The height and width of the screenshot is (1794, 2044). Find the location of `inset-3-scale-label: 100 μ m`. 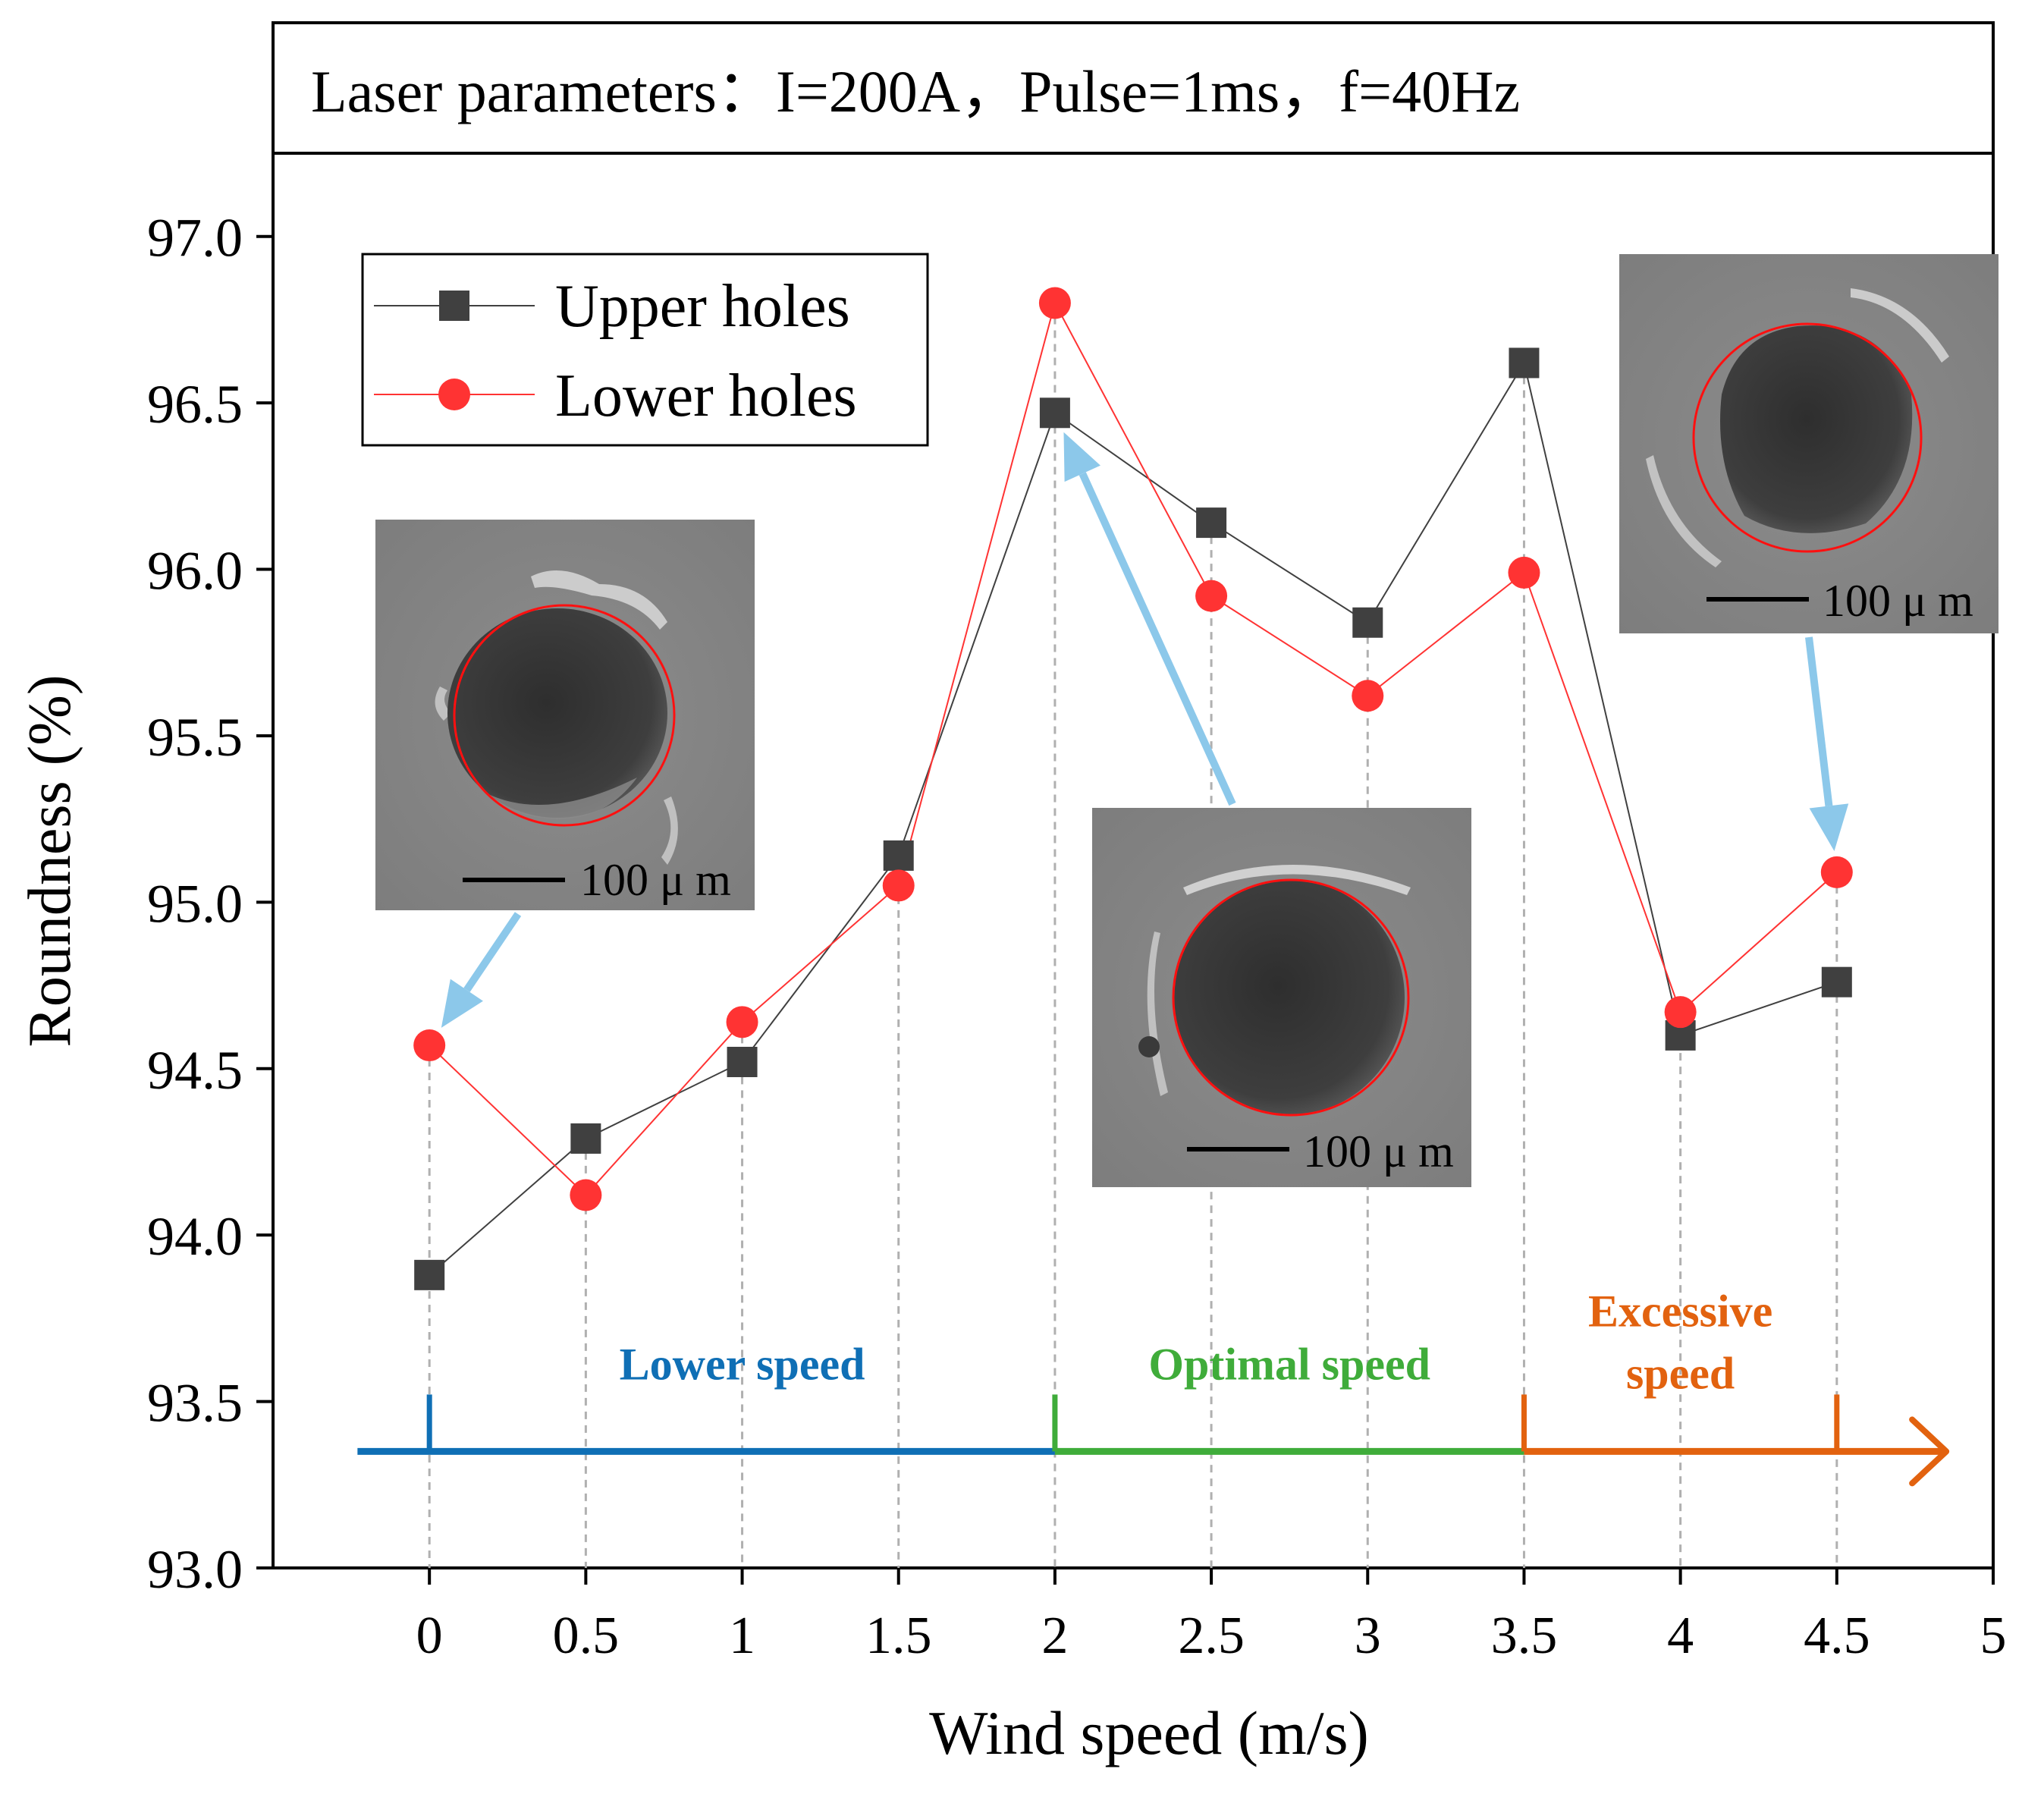

inset-3-scale-label: 100 μ m is located at coordinates (1898, 601).